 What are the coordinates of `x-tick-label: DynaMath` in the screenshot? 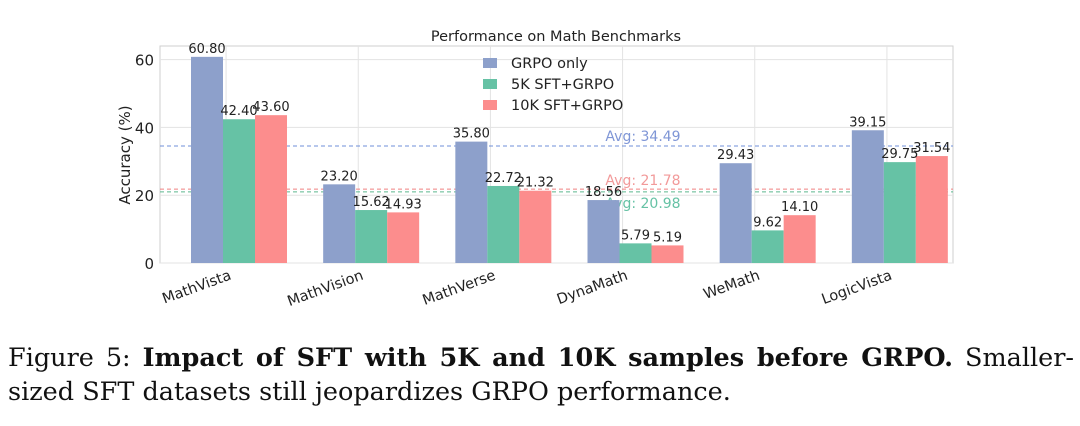 It's located at (592, 288).